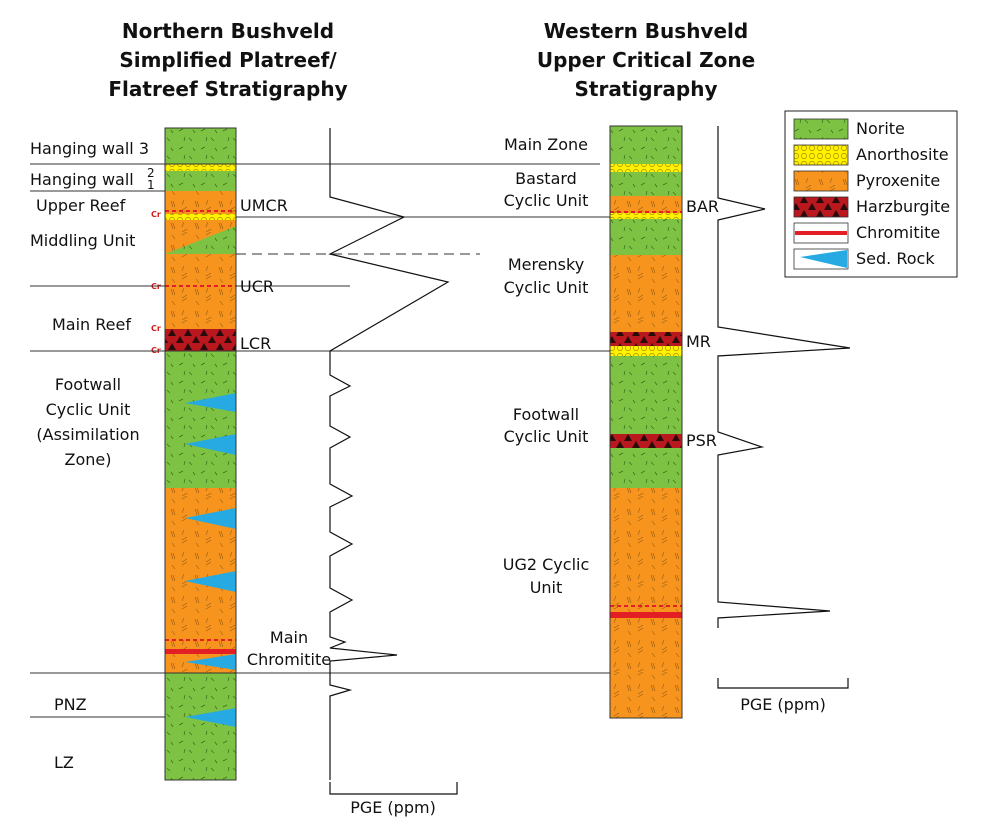  What do you see at coordinates (646, 168) in the screenshot?
I see `west-anorthosite-top` at bounding box center [646, 168].